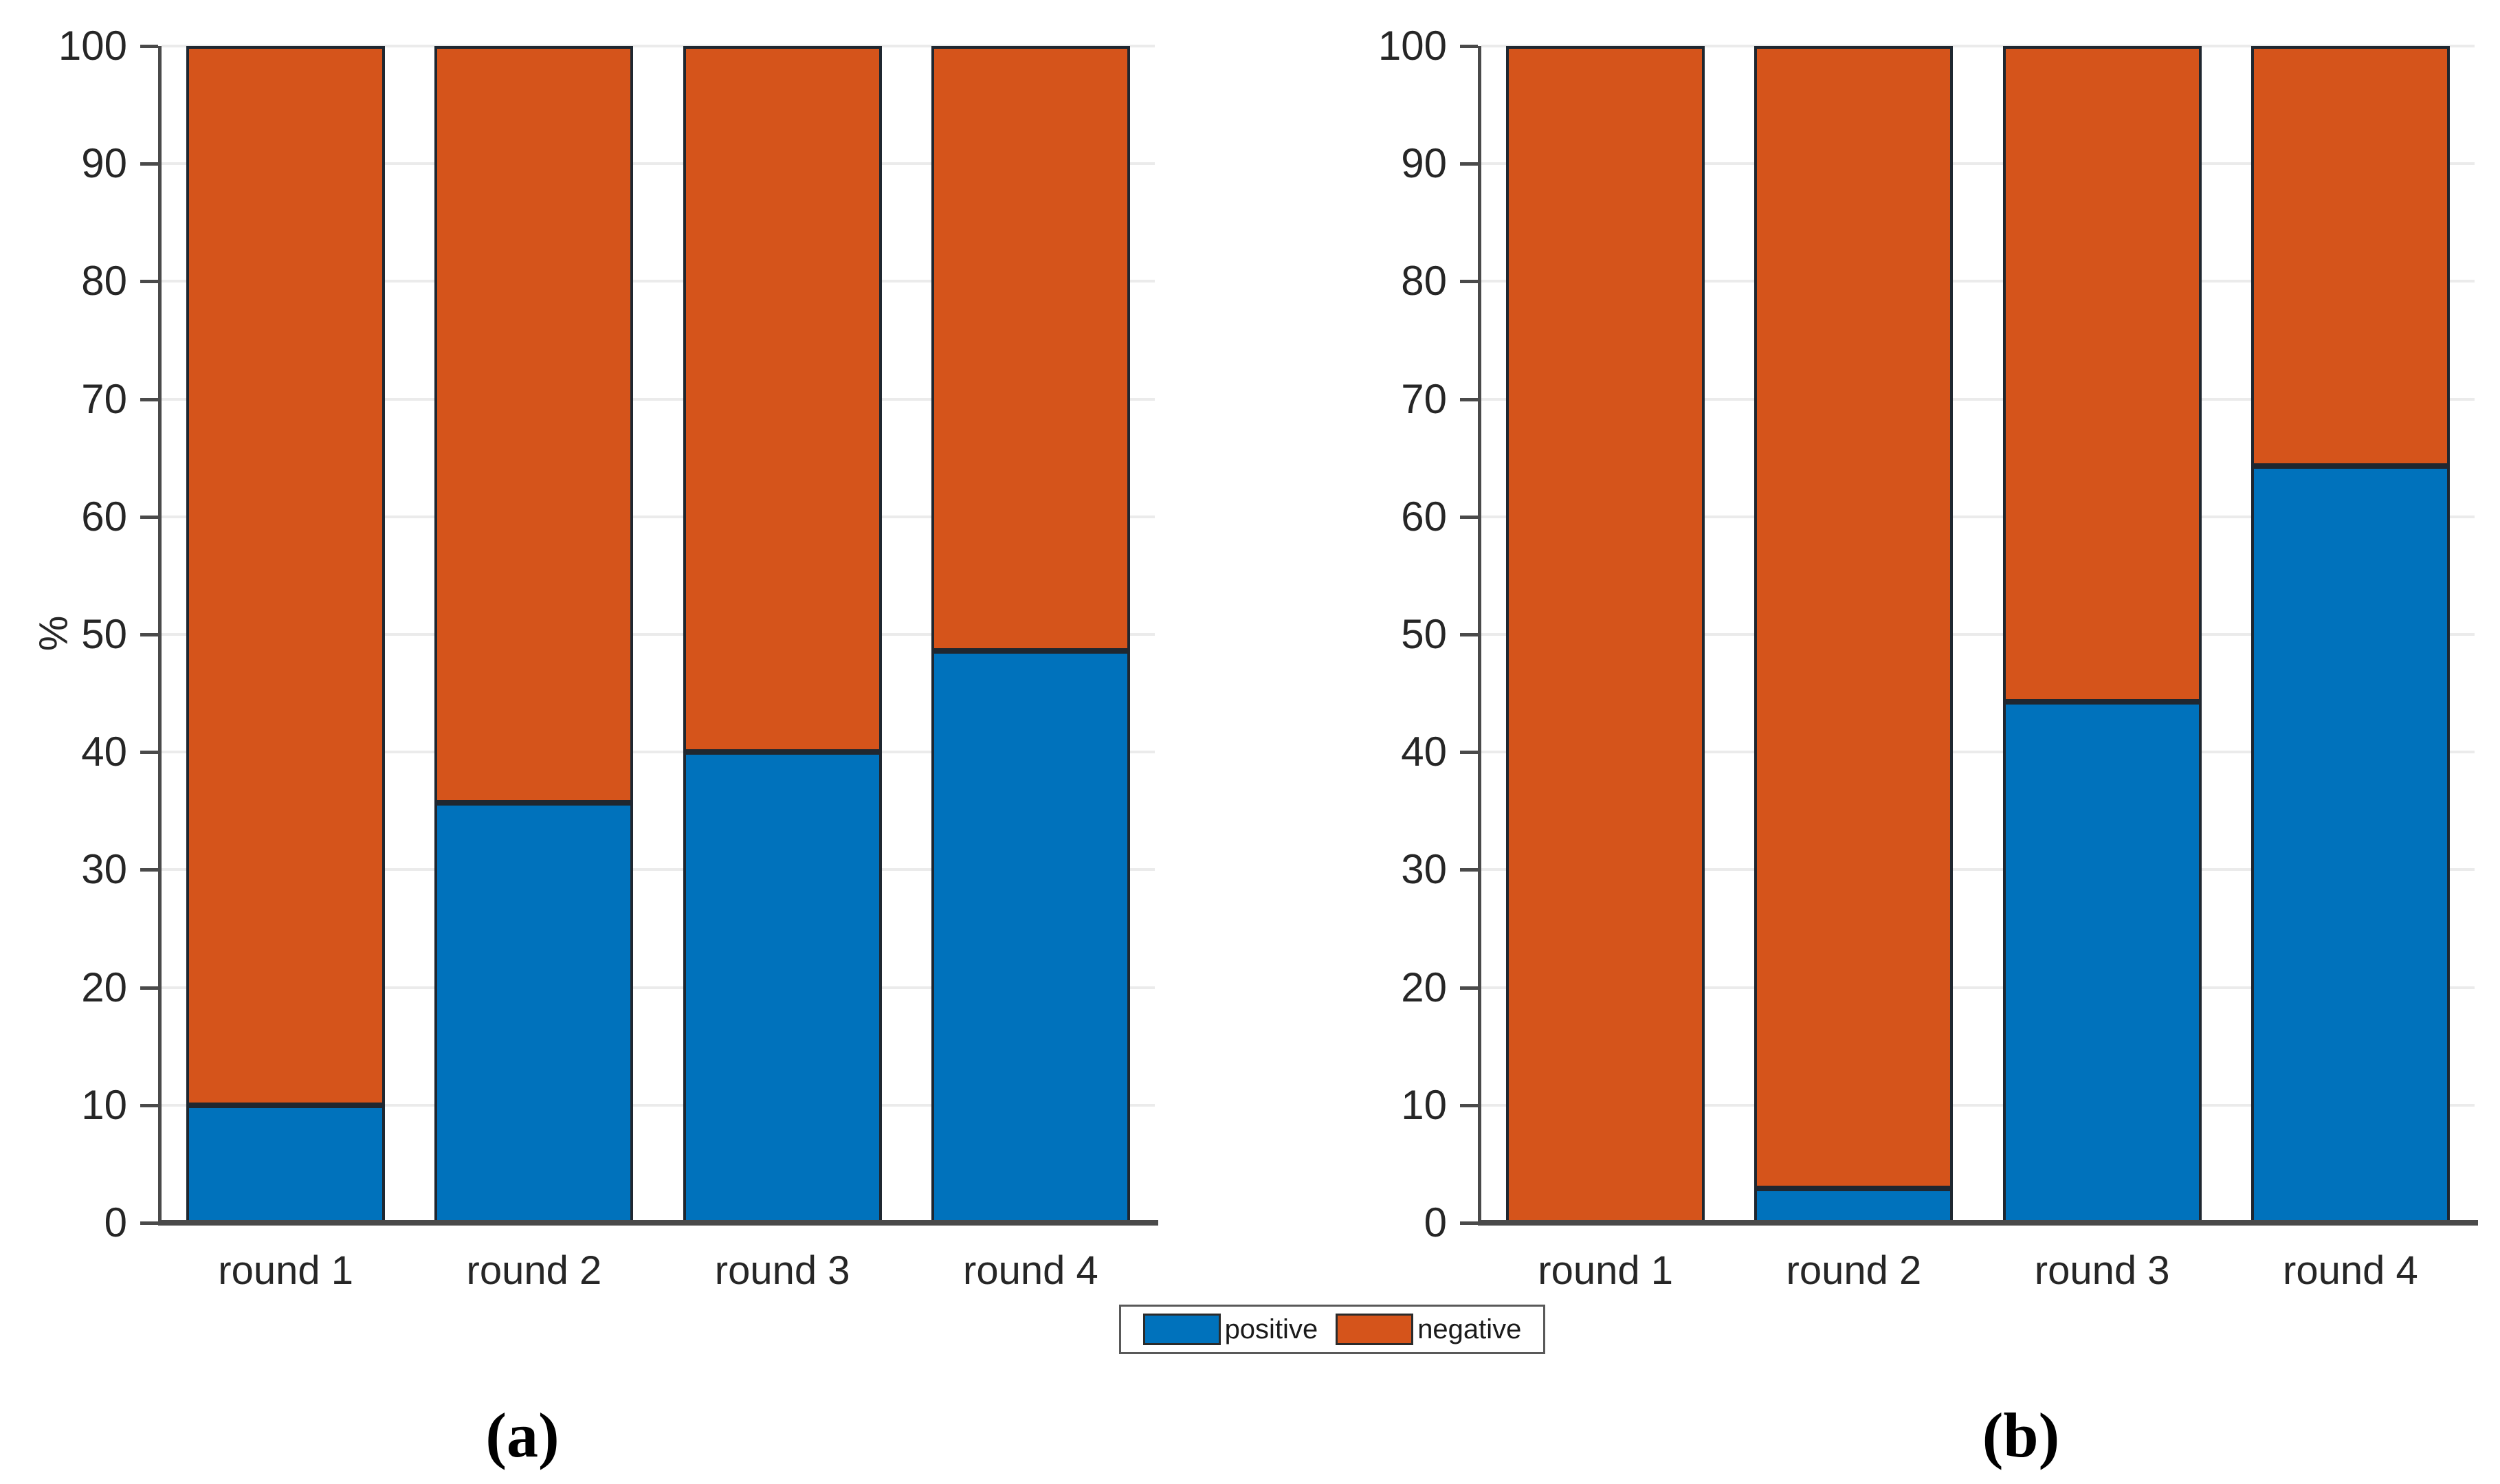  I want to click on legend-negative-swatch, so click(1375, 1329).